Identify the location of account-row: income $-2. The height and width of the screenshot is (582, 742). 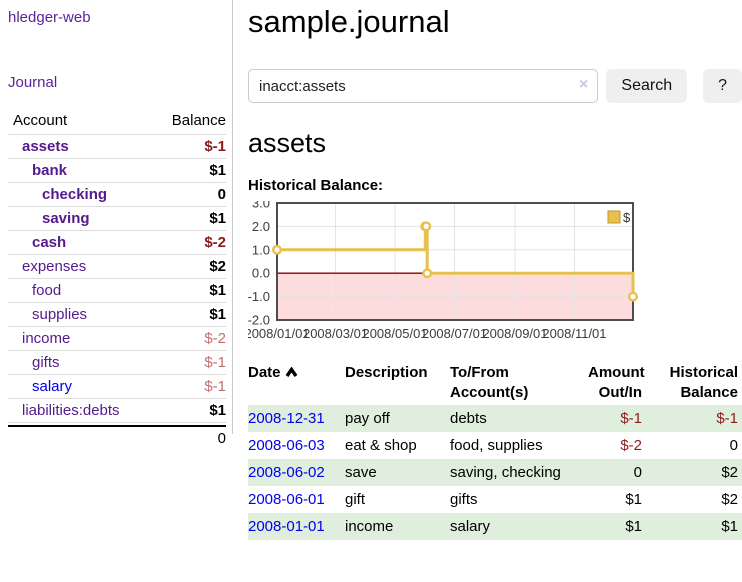
(117, 338).